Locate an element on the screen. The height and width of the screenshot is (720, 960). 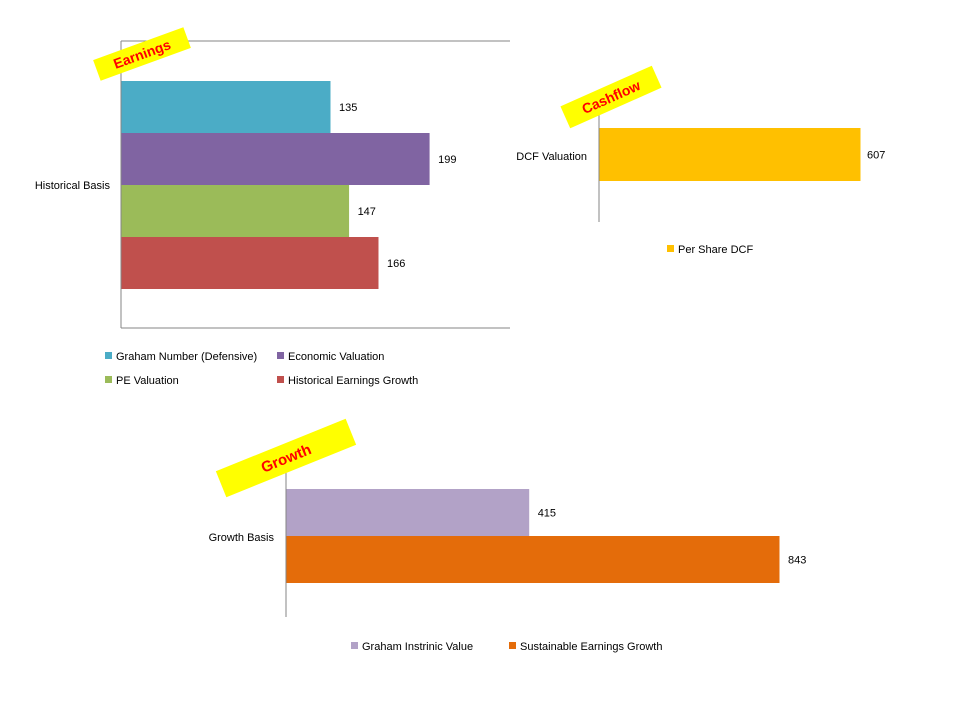
data-label: 166 is located at coordinates (396, 264).